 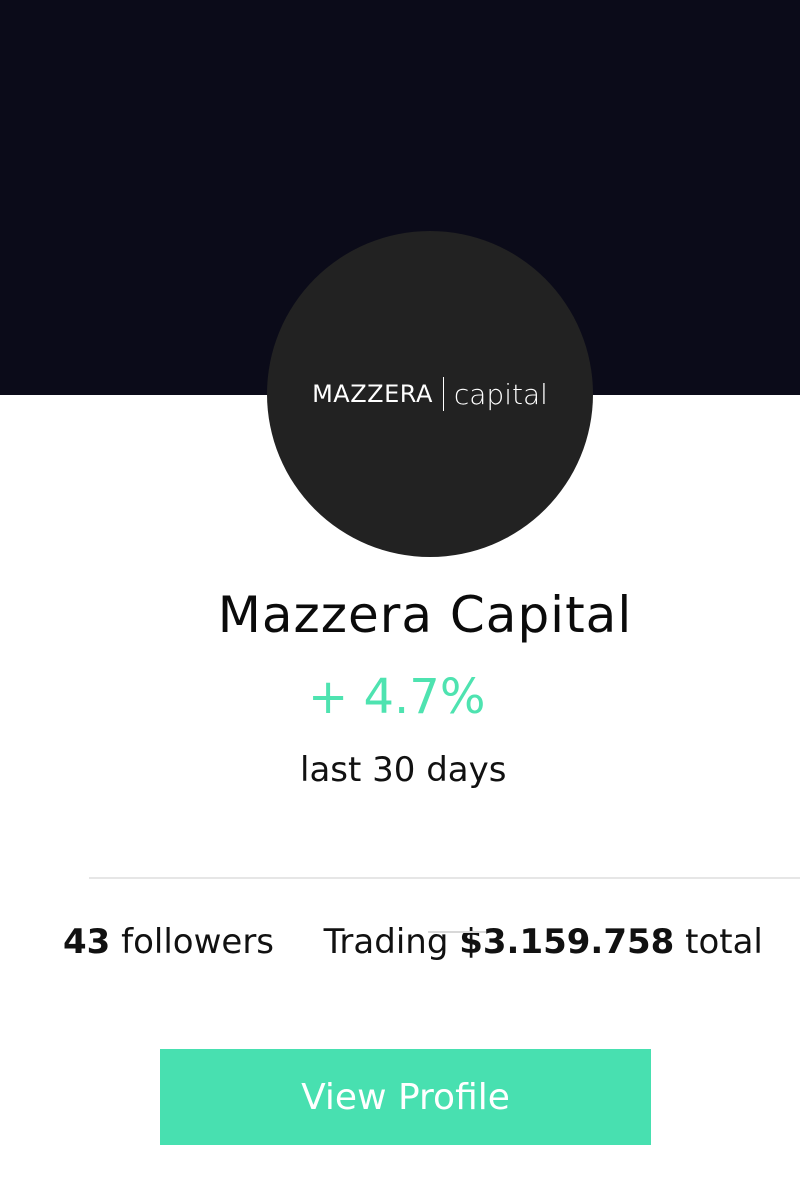 What do you see at coordinates (198, 942) in the screenshot?
I see `followers-label: followers` at bounding box center [198, 942].